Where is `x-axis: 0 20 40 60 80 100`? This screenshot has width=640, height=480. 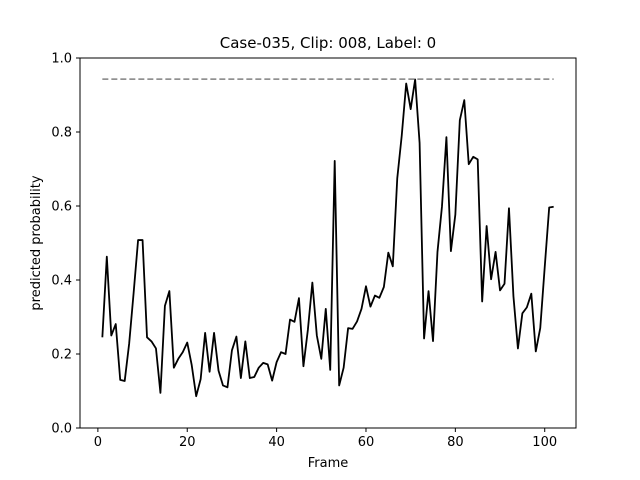
x-axis: 0 20 40 60 80 100 is located at coordinates (325, 439).